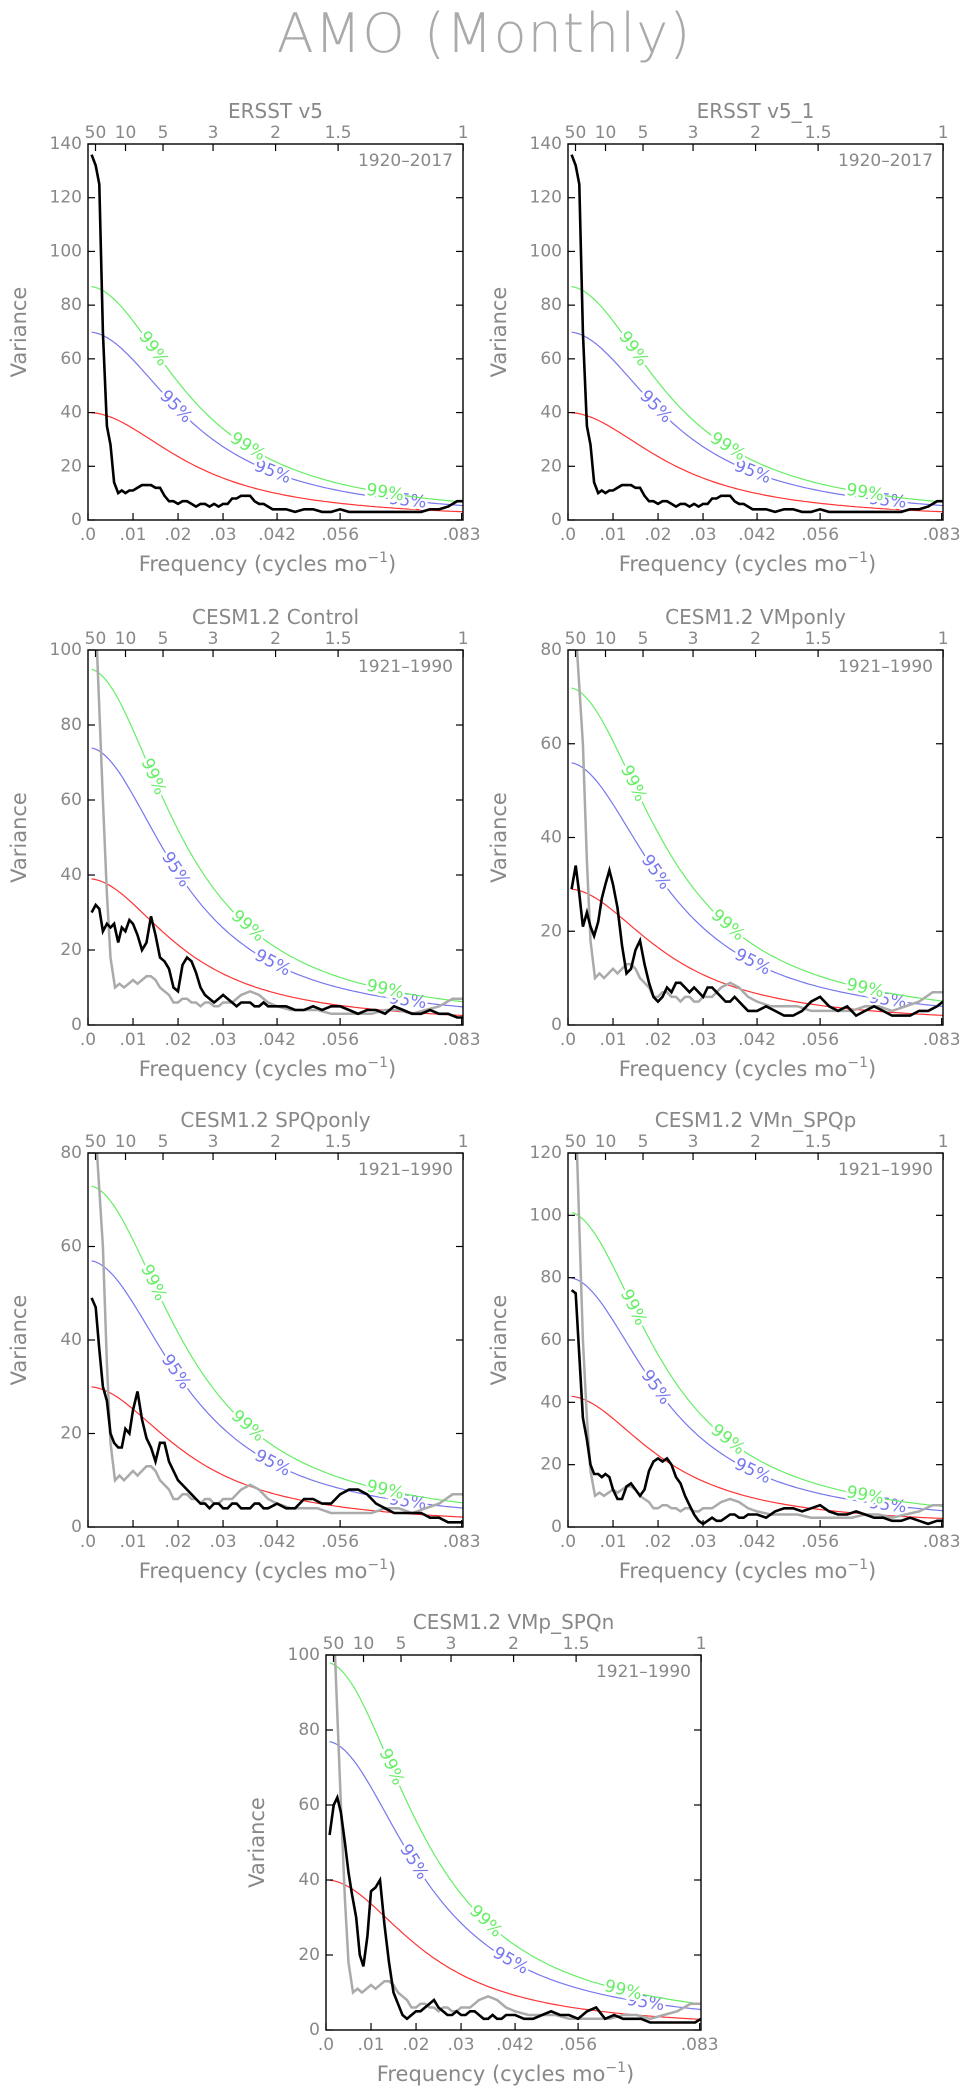 The height and width of the screenshot is (2098, 968). What do you see at coordinates (275, 617) in the screenshot?
I see `chart-title: CESM1.2 Control` at bounding box center [275, 617].